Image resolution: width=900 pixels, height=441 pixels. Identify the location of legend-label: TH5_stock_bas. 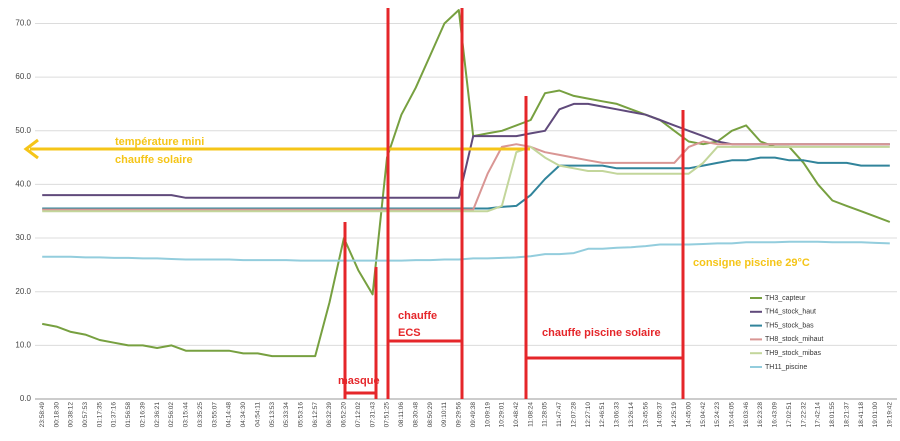
(789, 325).